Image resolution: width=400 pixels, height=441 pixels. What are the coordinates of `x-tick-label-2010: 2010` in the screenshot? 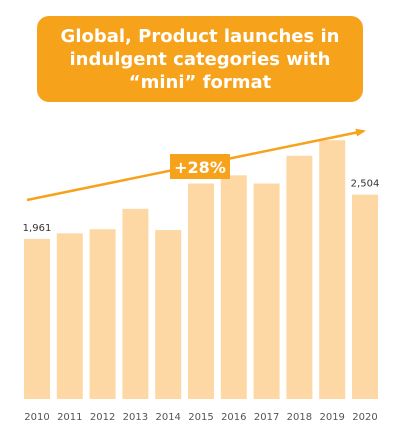 It's located at (36, 417).